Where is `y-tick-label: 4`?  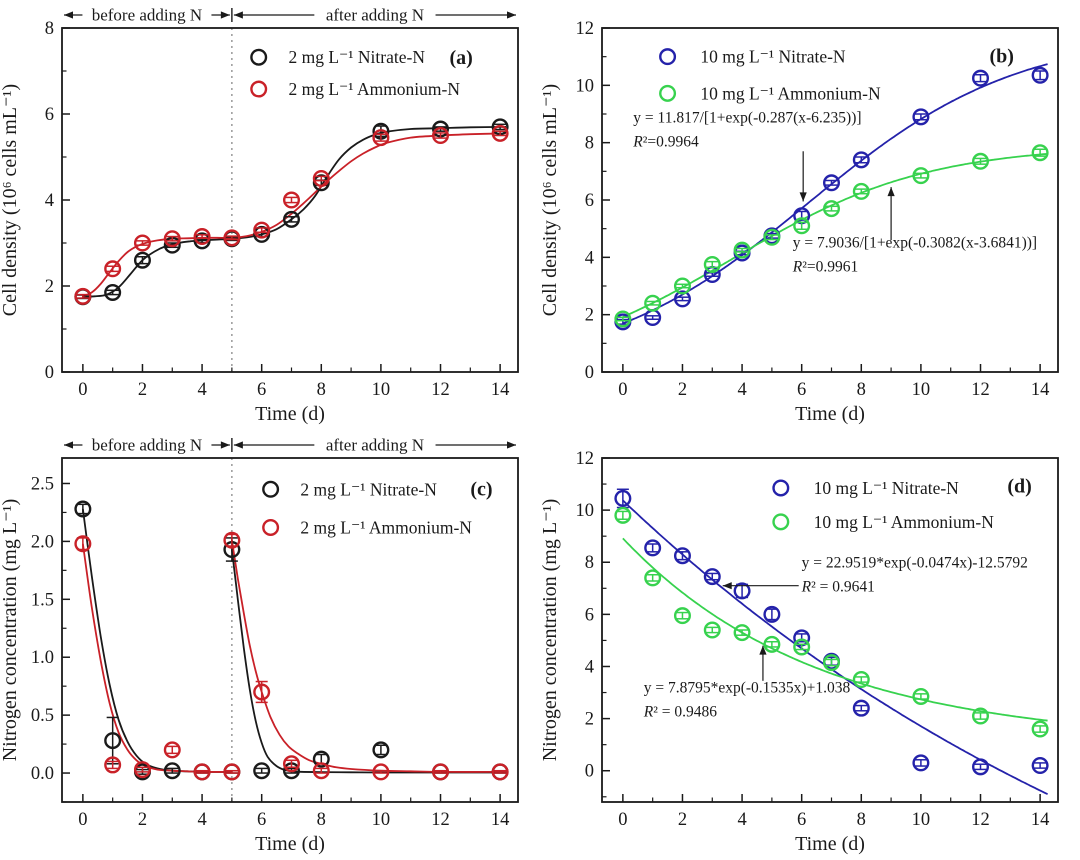
y-tick-label: 4 is located at coordinates (589, 258).